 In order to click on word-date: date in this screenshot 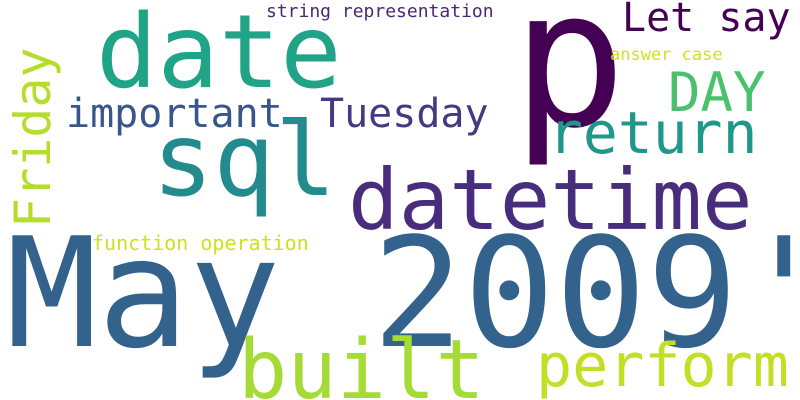, I will do `click(219, 56)`.